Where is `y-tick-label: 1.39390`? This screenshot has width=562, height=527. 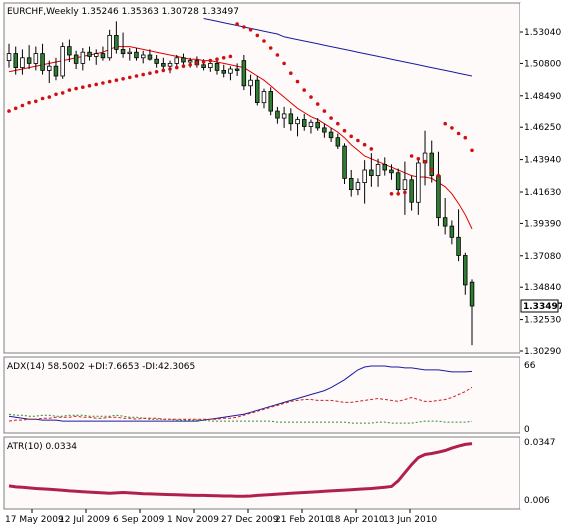 y-tick-label: 1.39390 is located at coordinates (542, 224).